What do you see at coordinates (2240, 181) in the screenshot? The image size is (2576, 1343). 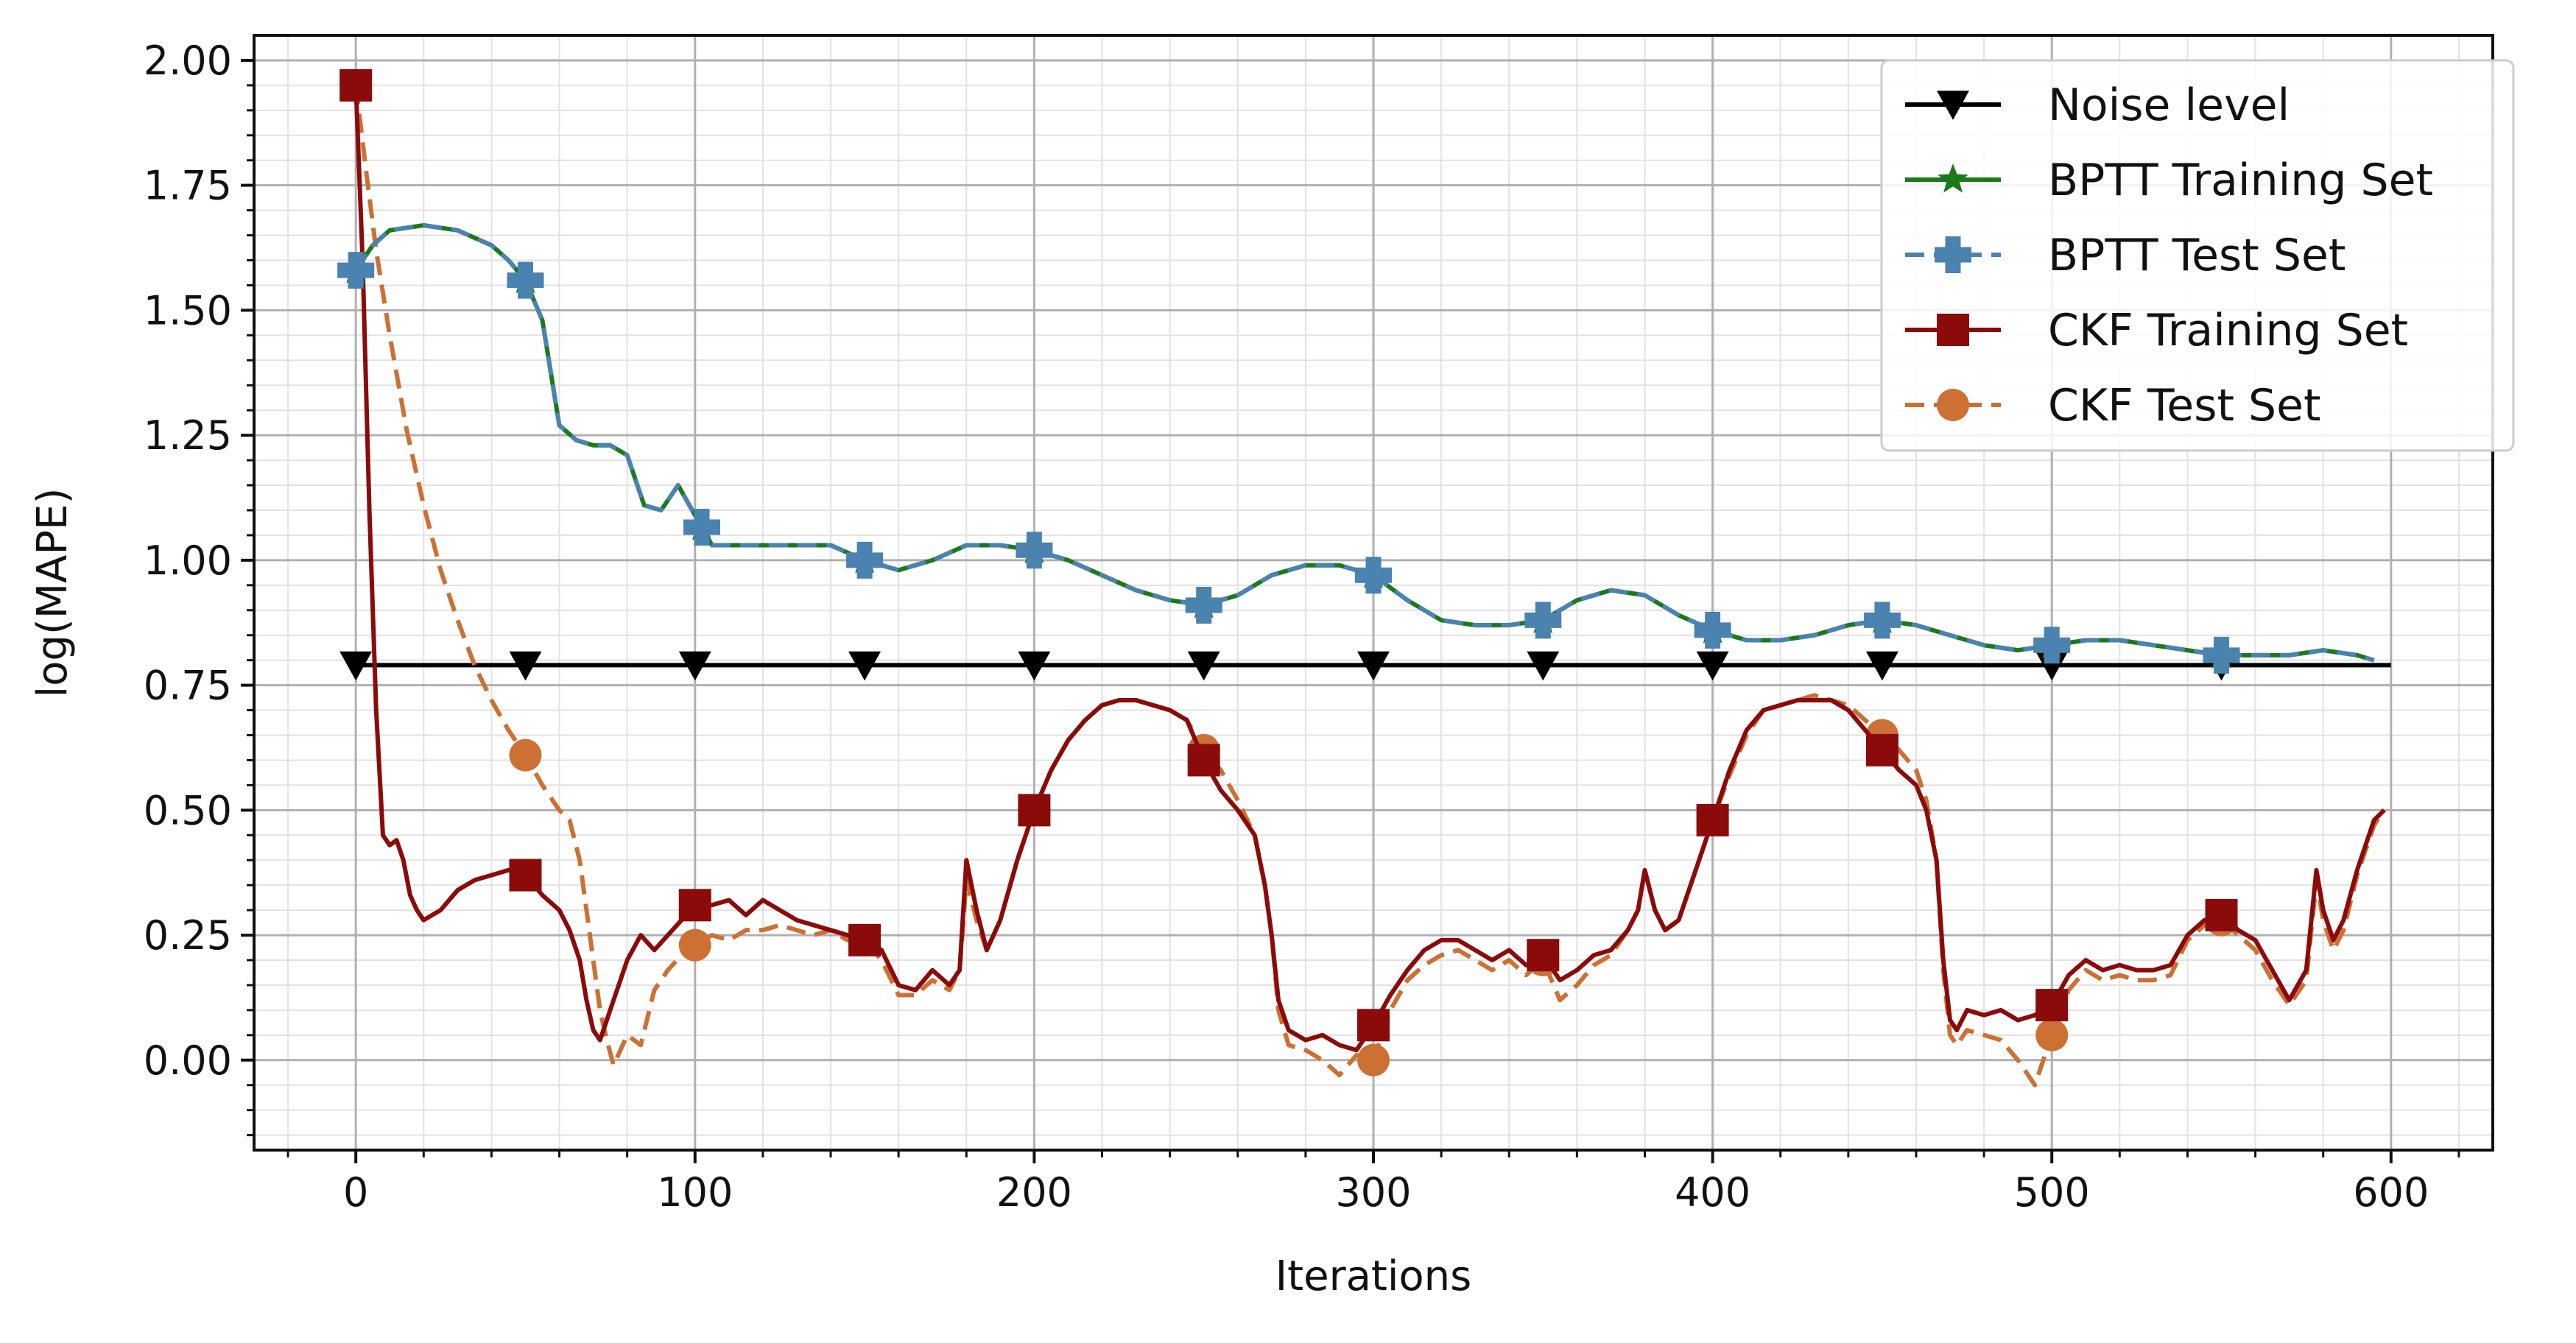 I see `legend-label-bptt-training-set: BPTT Training Set` at bounding box center [2240, 181].